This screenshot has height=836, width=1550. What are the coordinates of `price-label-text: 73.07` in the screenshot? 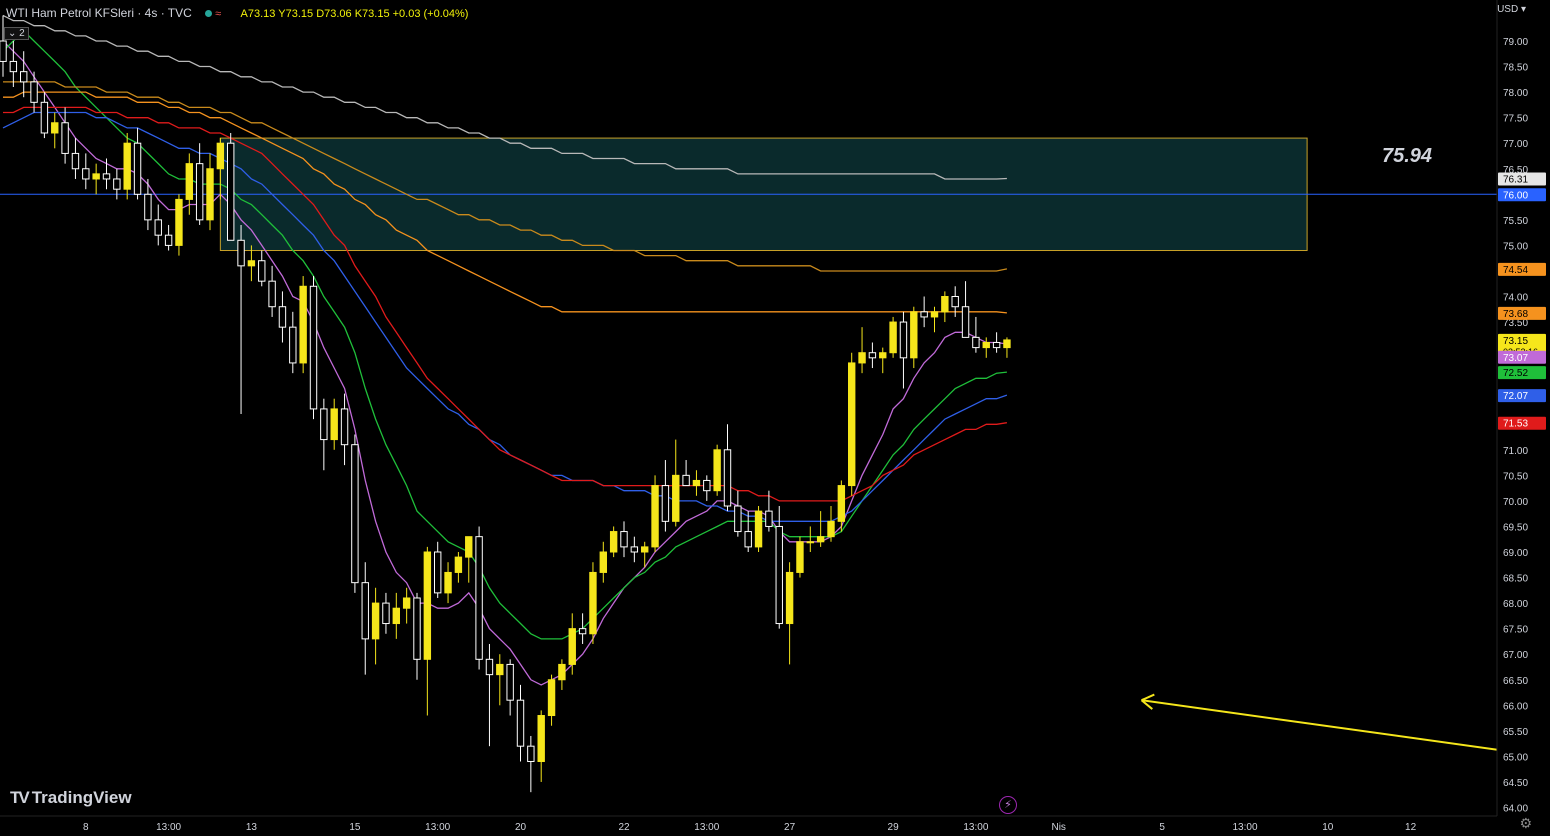 It's located at (1515, 358).